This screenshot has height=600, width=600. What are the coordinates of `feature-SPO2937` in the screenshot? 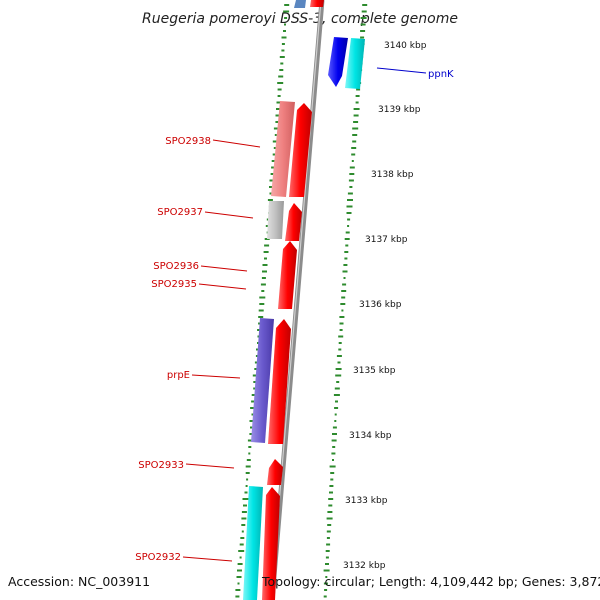 It's located at (275, 220).